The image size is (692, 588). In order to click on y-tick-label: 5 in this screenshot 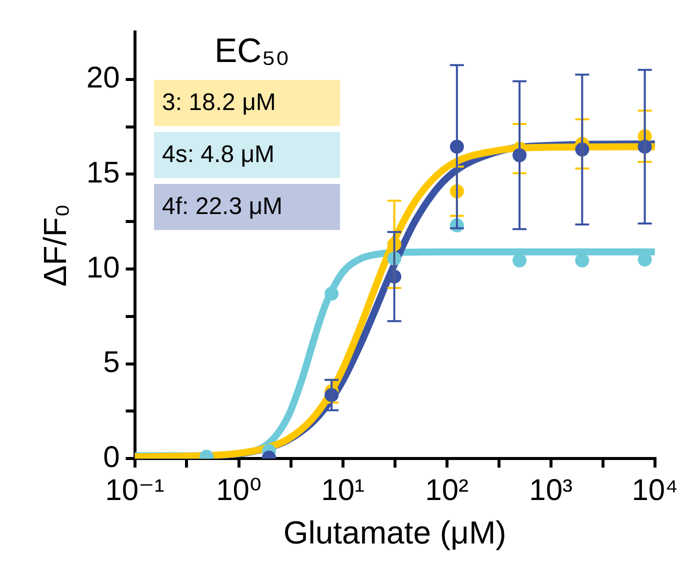, I will do `click(111, 363)`.